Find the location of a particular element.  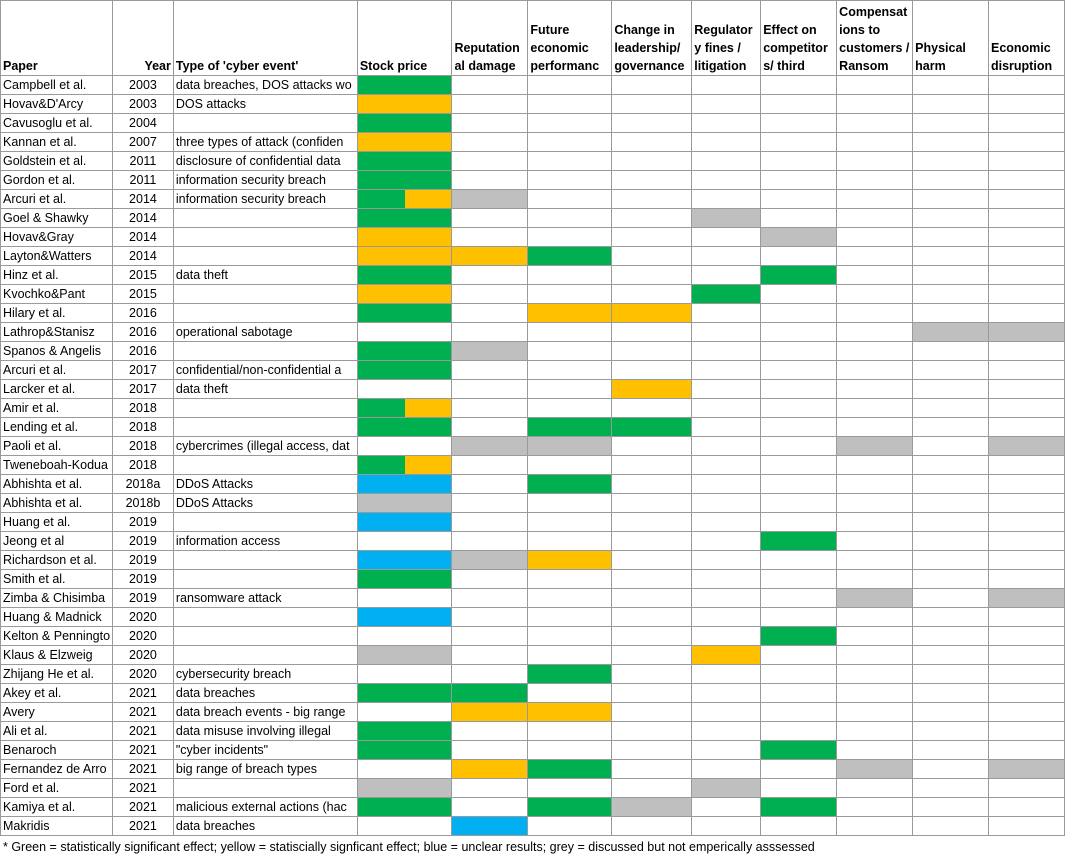

paper-cell: Abhishta et al. is located at coordinates (57, 484).